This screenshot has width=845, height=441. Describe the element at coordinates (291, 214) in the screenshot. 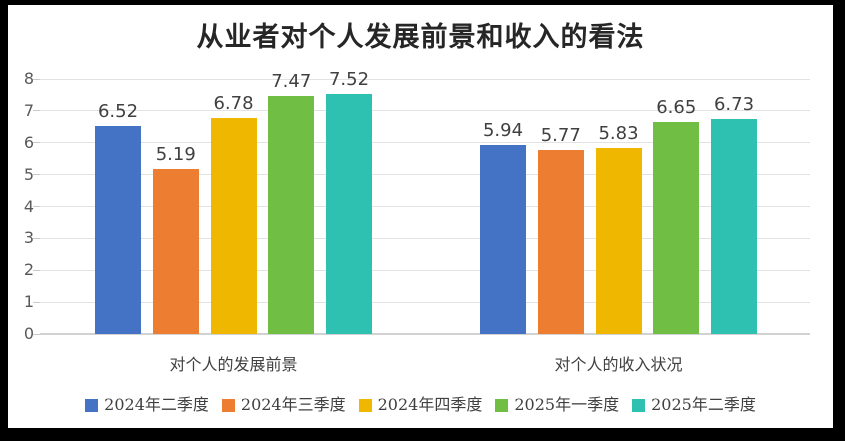

I see `bar-2025年一季度-对个人的发展前景` at that location.